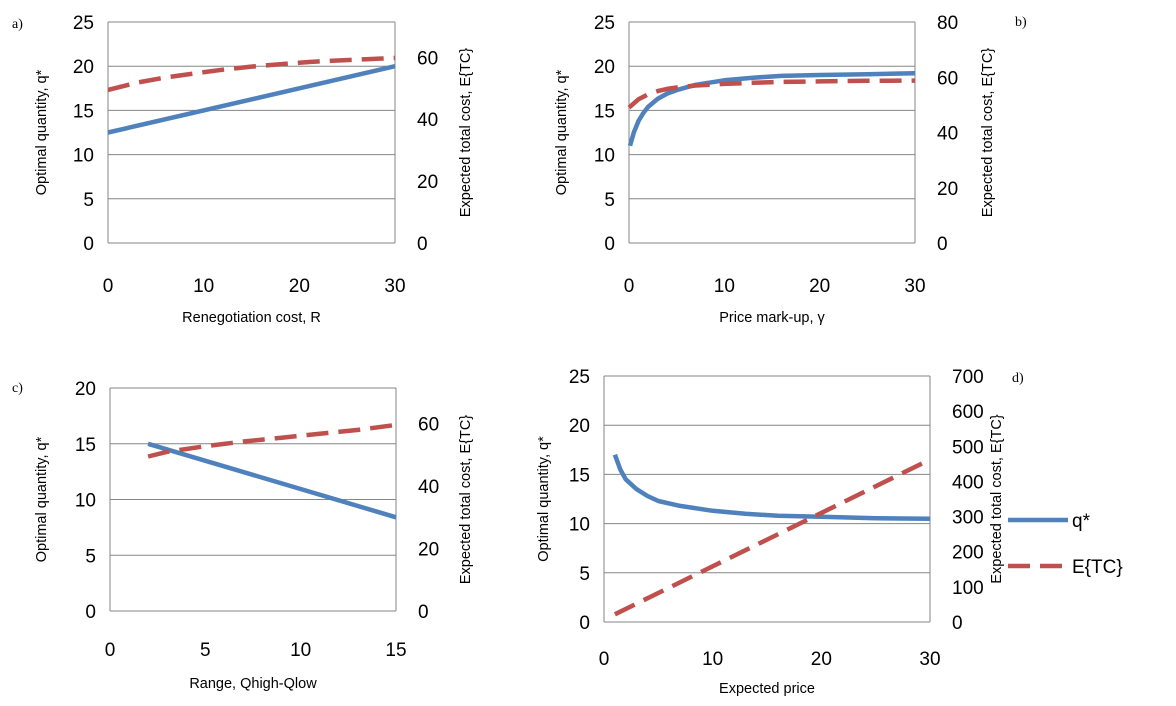 The image size is (1176, 706). Describe the element at coordinates (17, 388) in the screenshot. I see `panel-label: c)` at that location.